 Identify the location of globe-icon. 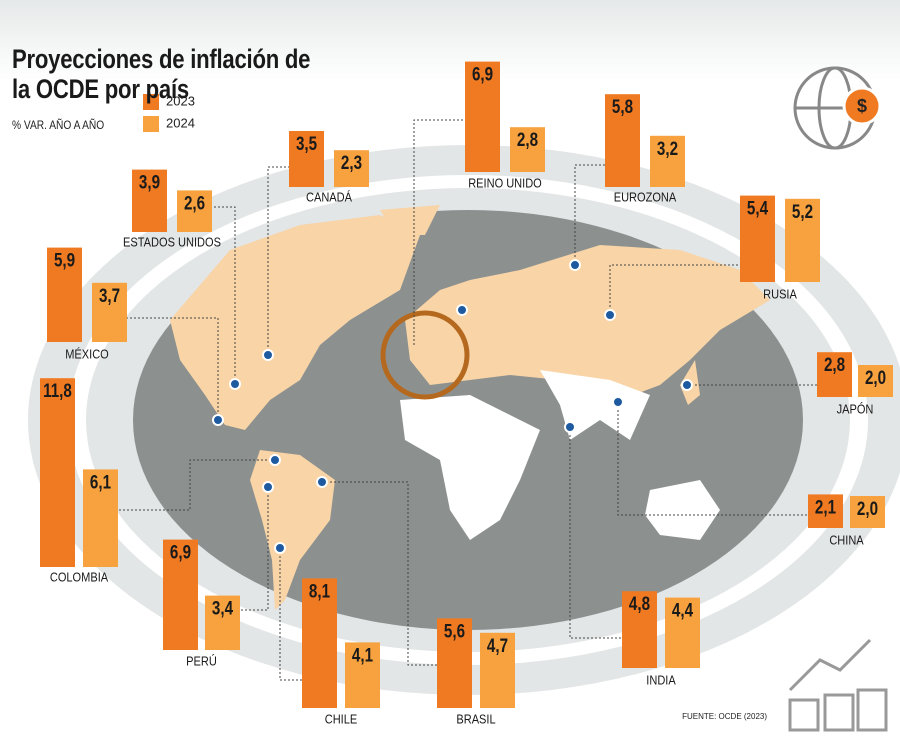
(837, 108).